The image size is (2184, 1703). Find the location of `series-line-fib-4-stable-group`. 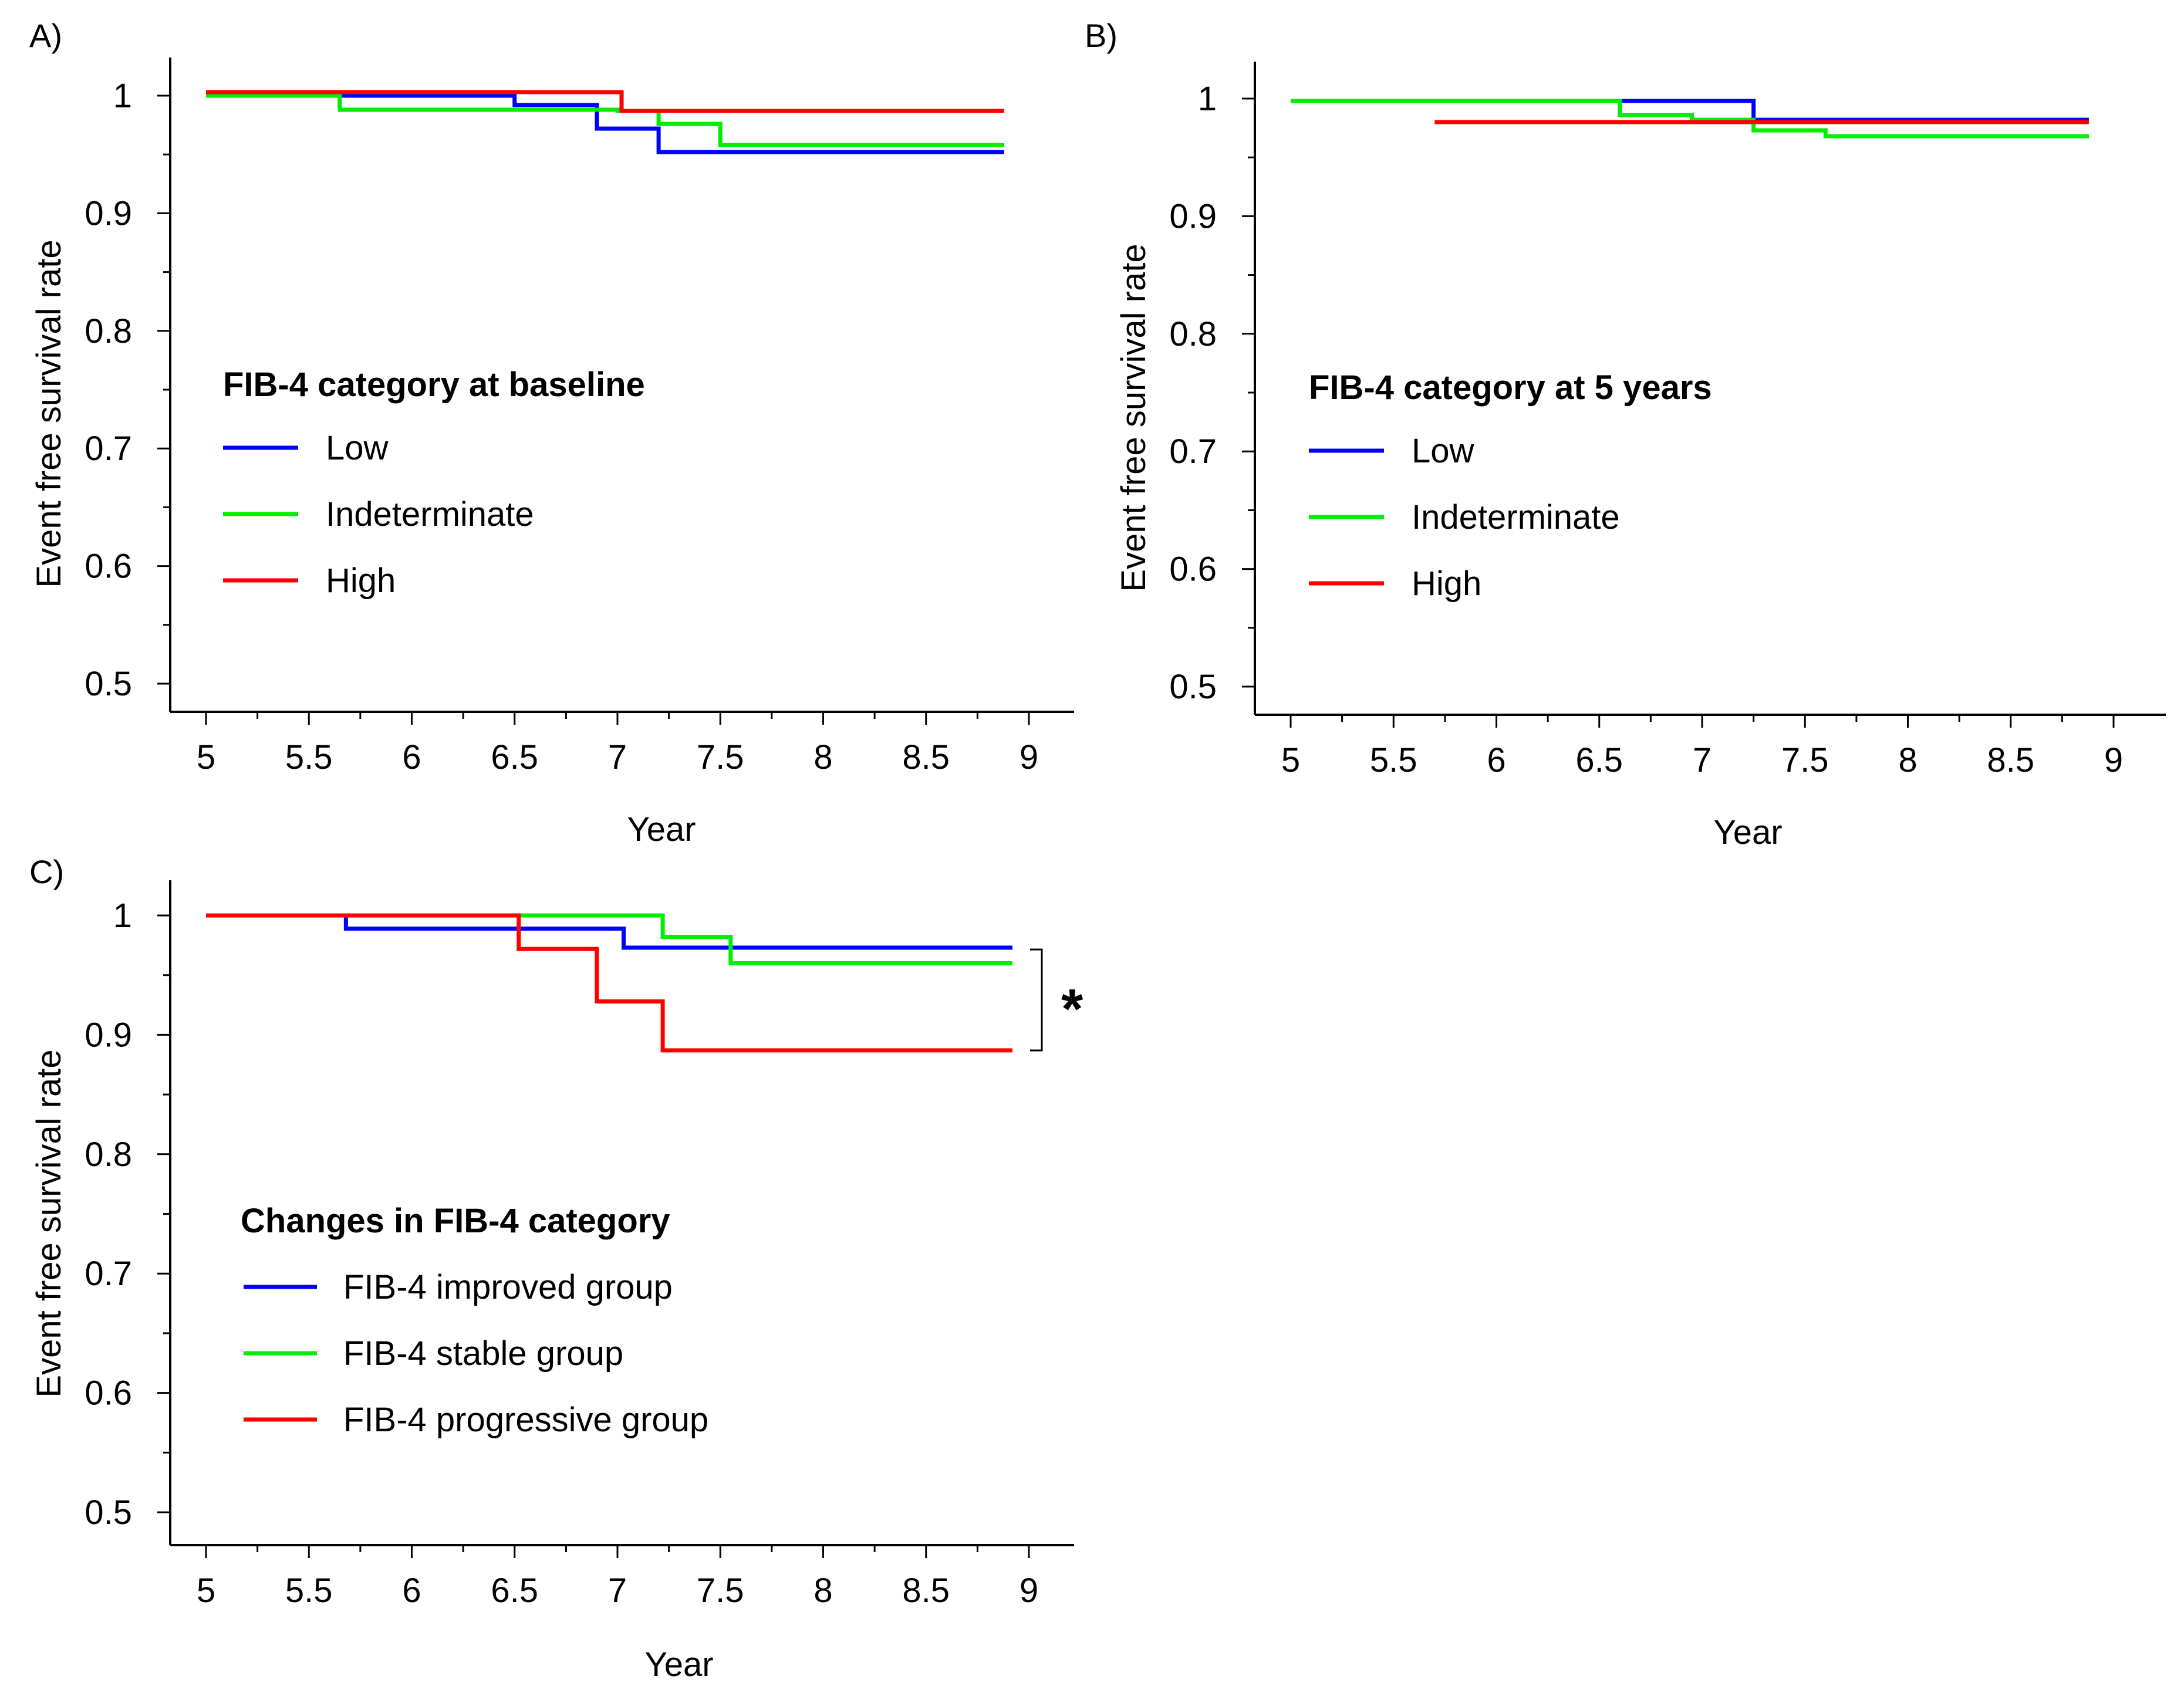

series-line-fib-4-stable-group is located at coordinates (609, 939).